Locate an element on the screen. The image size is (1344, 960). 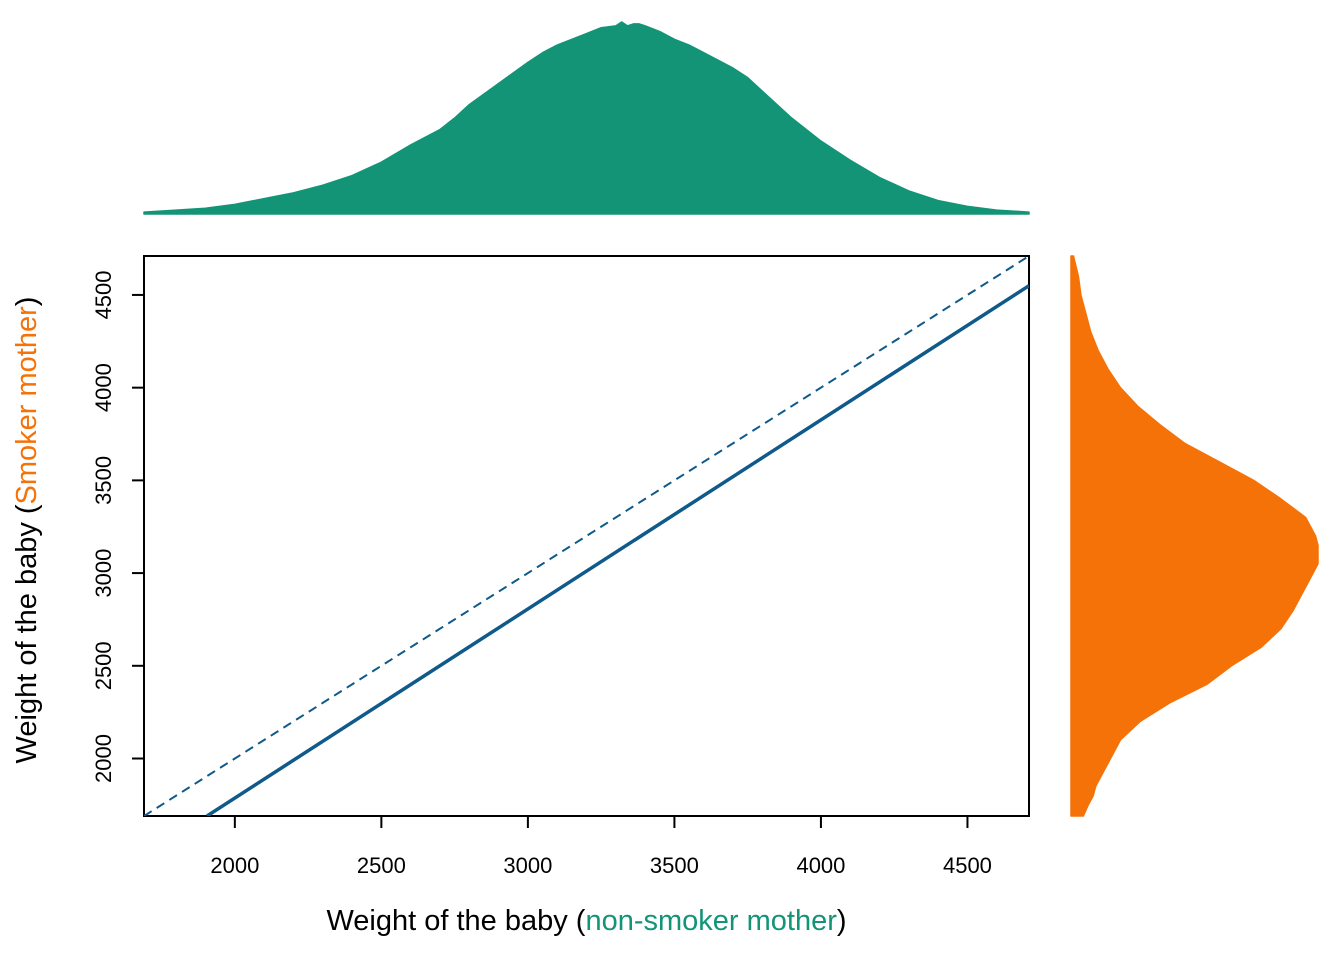
x-axis-title: Weight of the baby (non-smoker mother) is located at coordinates (586, 921).